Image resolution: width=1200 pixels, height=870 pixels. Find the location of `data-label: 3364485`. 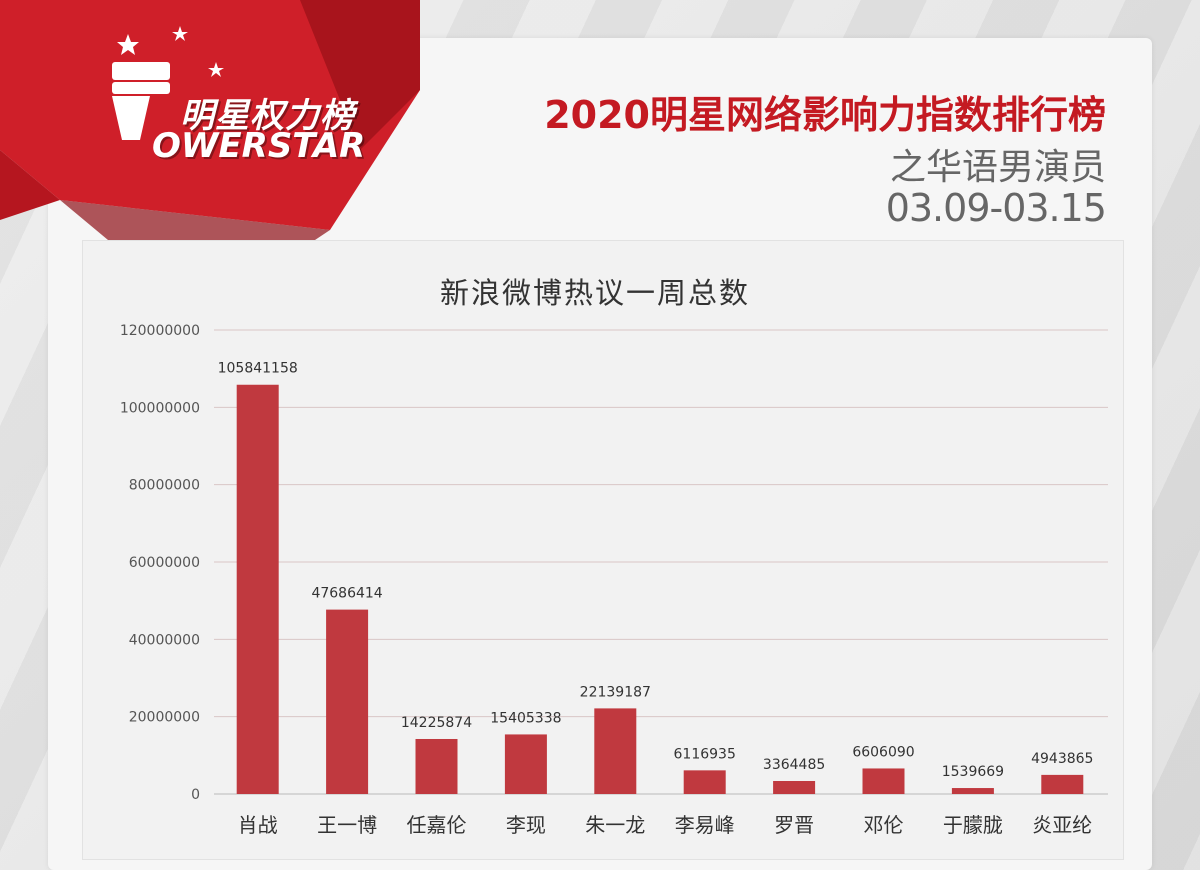

data-label: 3364485 is located at coordinates (794, 765).